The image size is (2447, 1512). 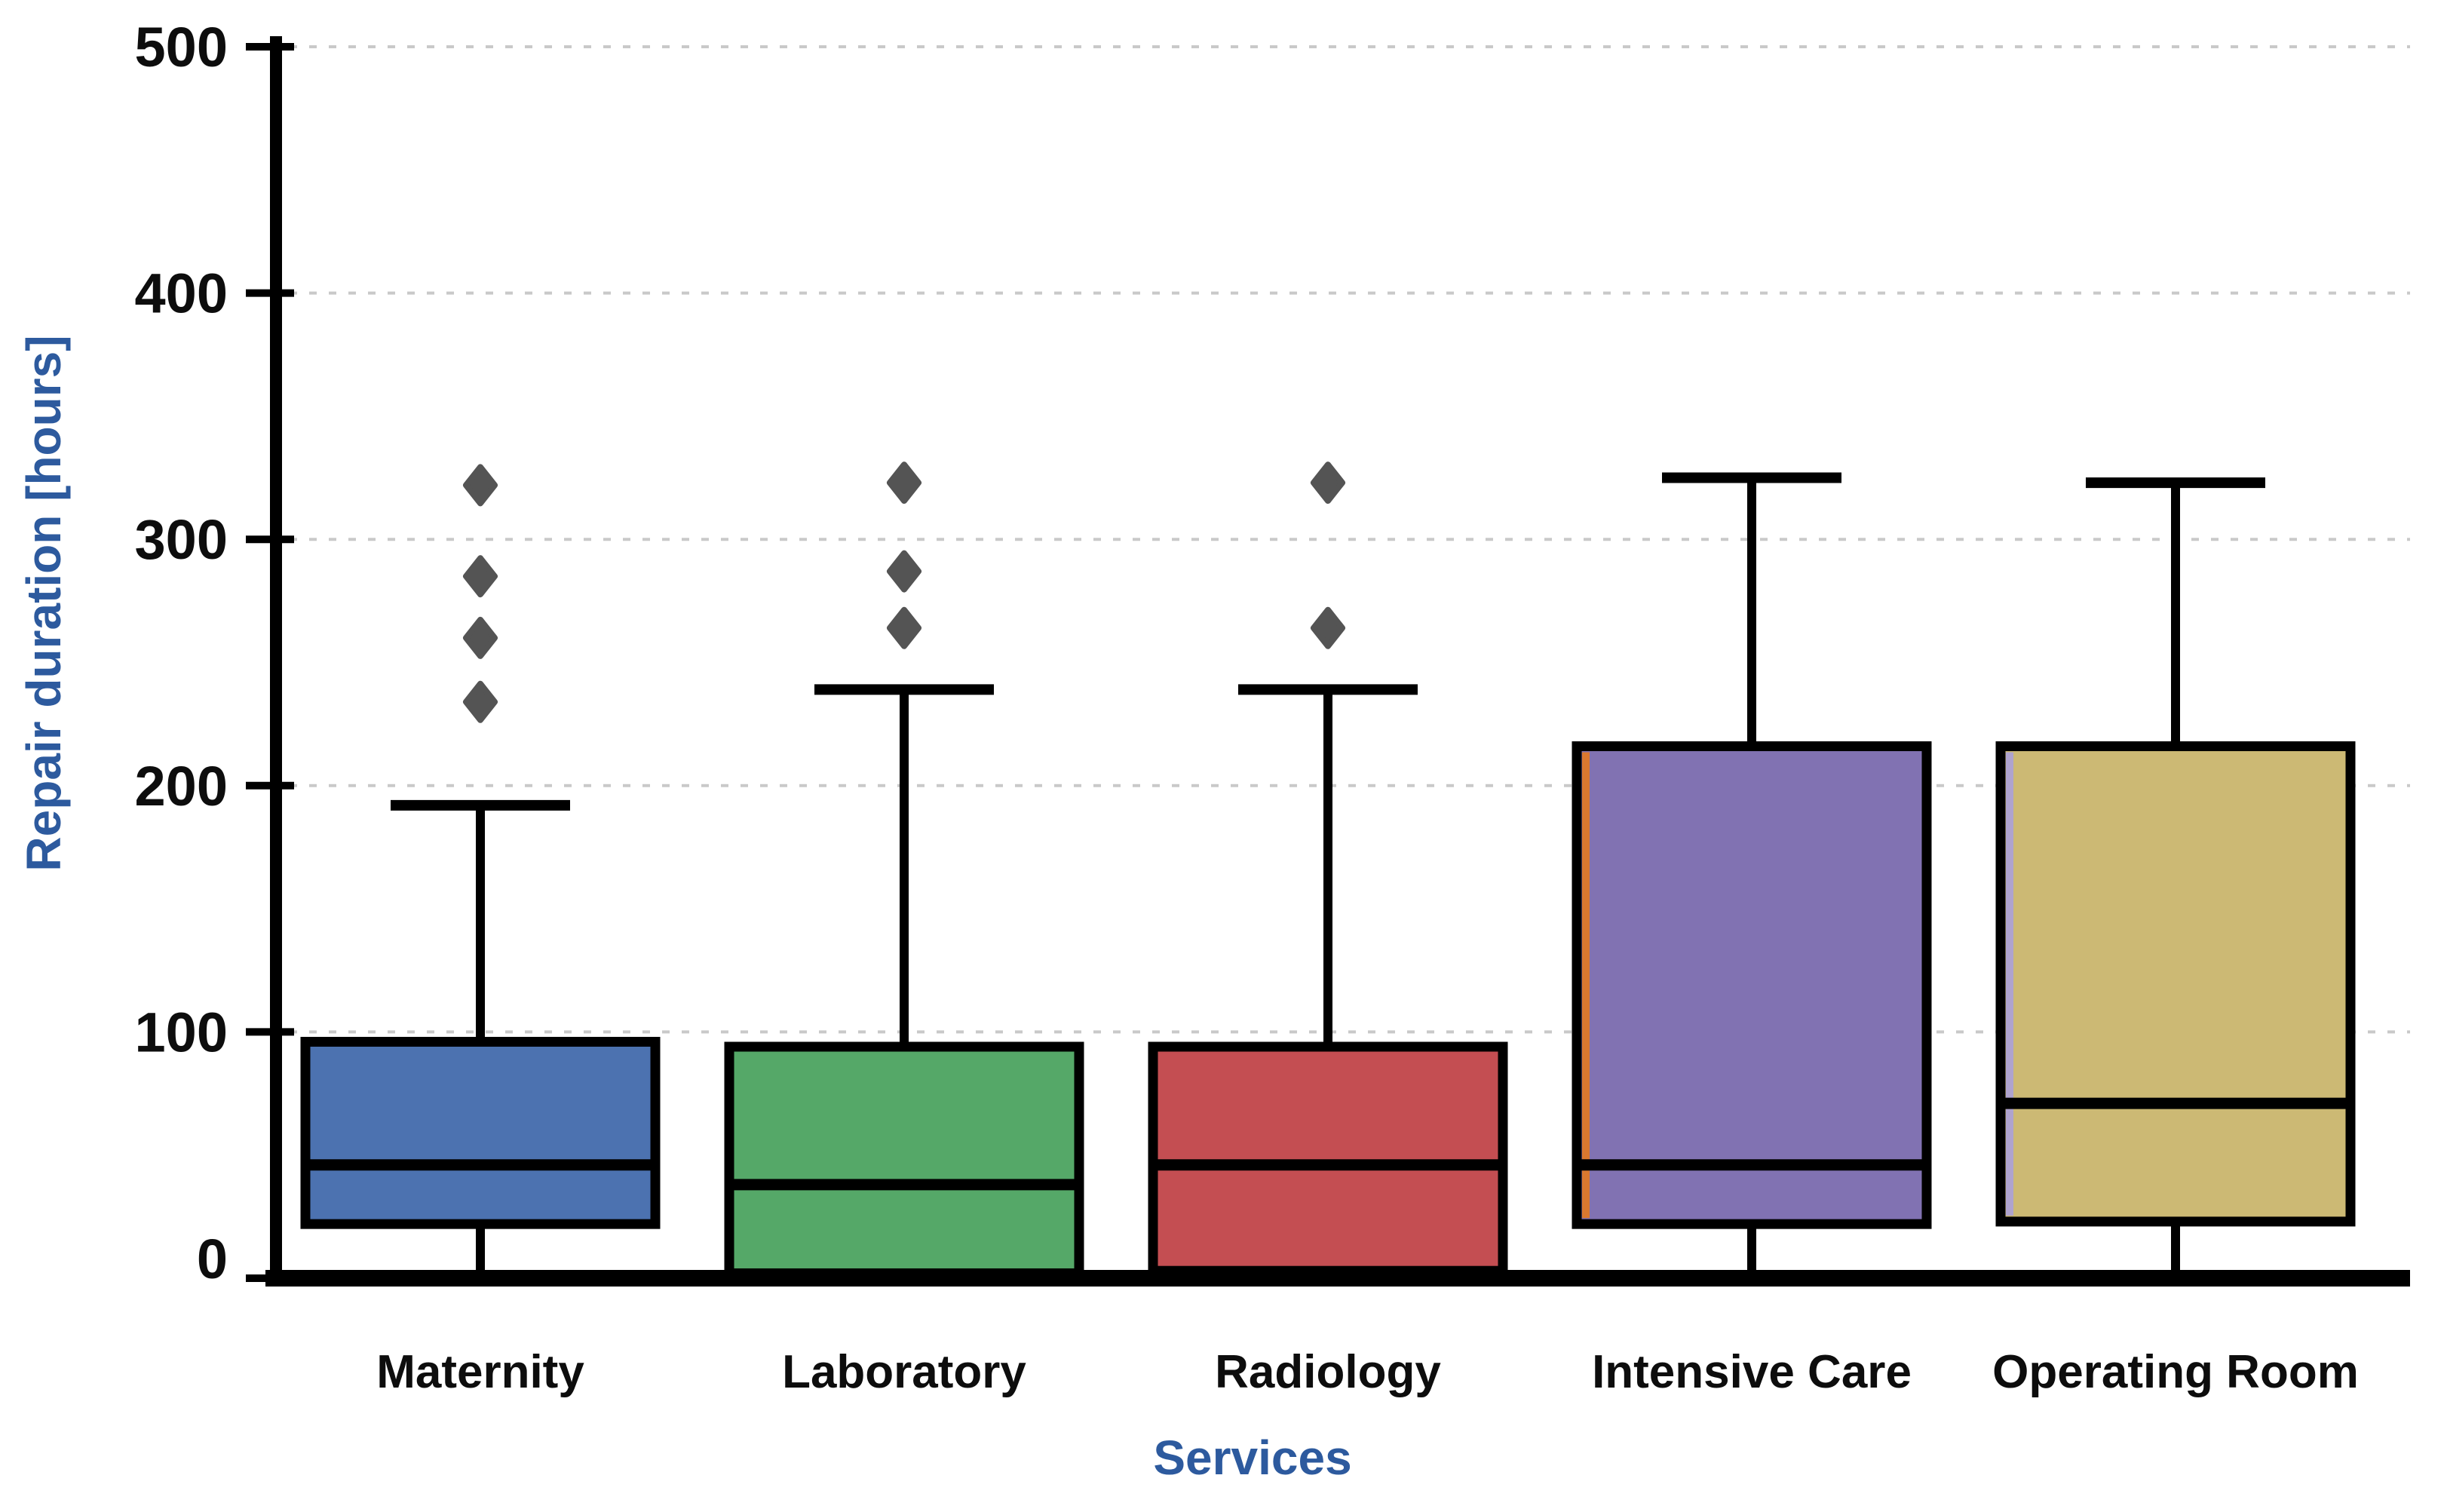 I want to click on boxplot-laboratory, so click(x=904, y=870).